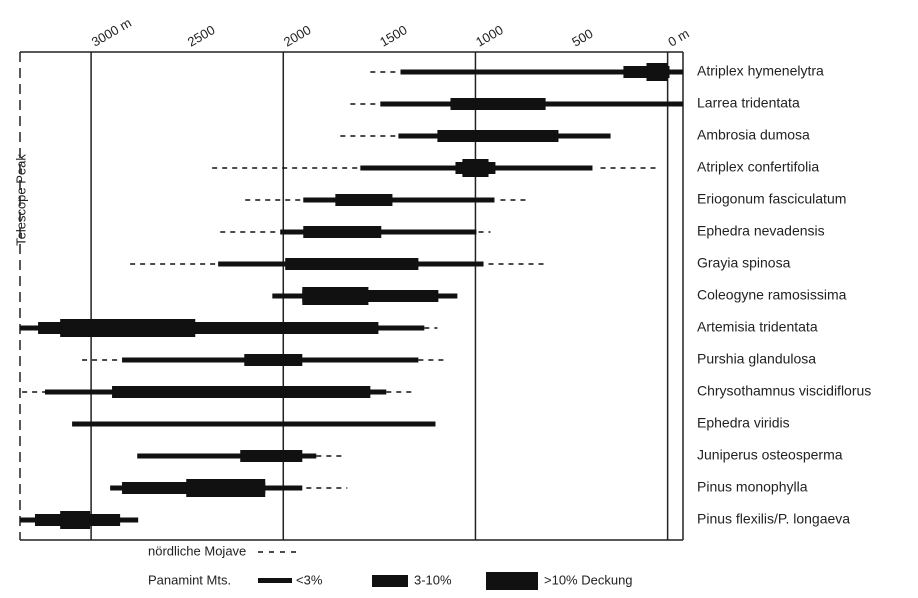  What do you see at coordinates (772, 295) in the screenshot?
I see `species-label: Coleogyne ramosissima` at bounding box center [772, 295].